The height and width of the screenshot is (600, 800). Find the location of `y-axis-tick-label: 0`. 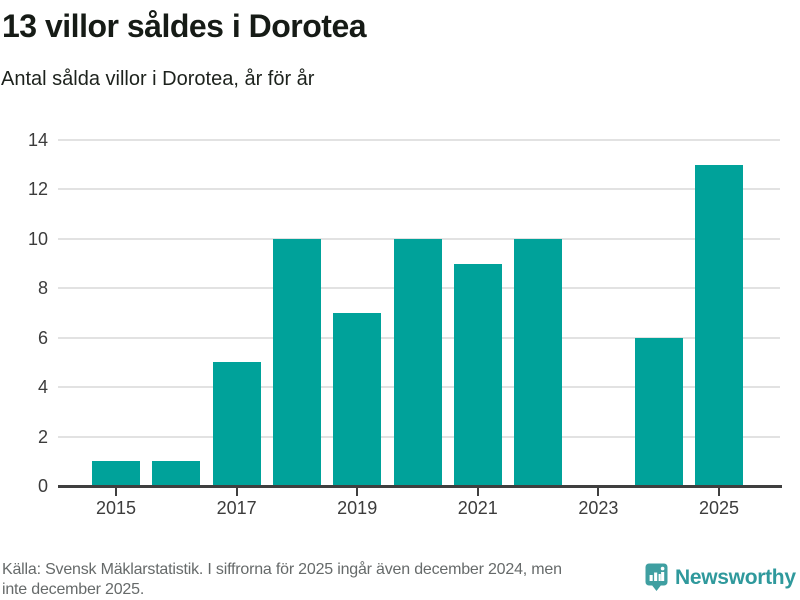

y-axis-tick-label: 0 is located at coordinates (42, 486).